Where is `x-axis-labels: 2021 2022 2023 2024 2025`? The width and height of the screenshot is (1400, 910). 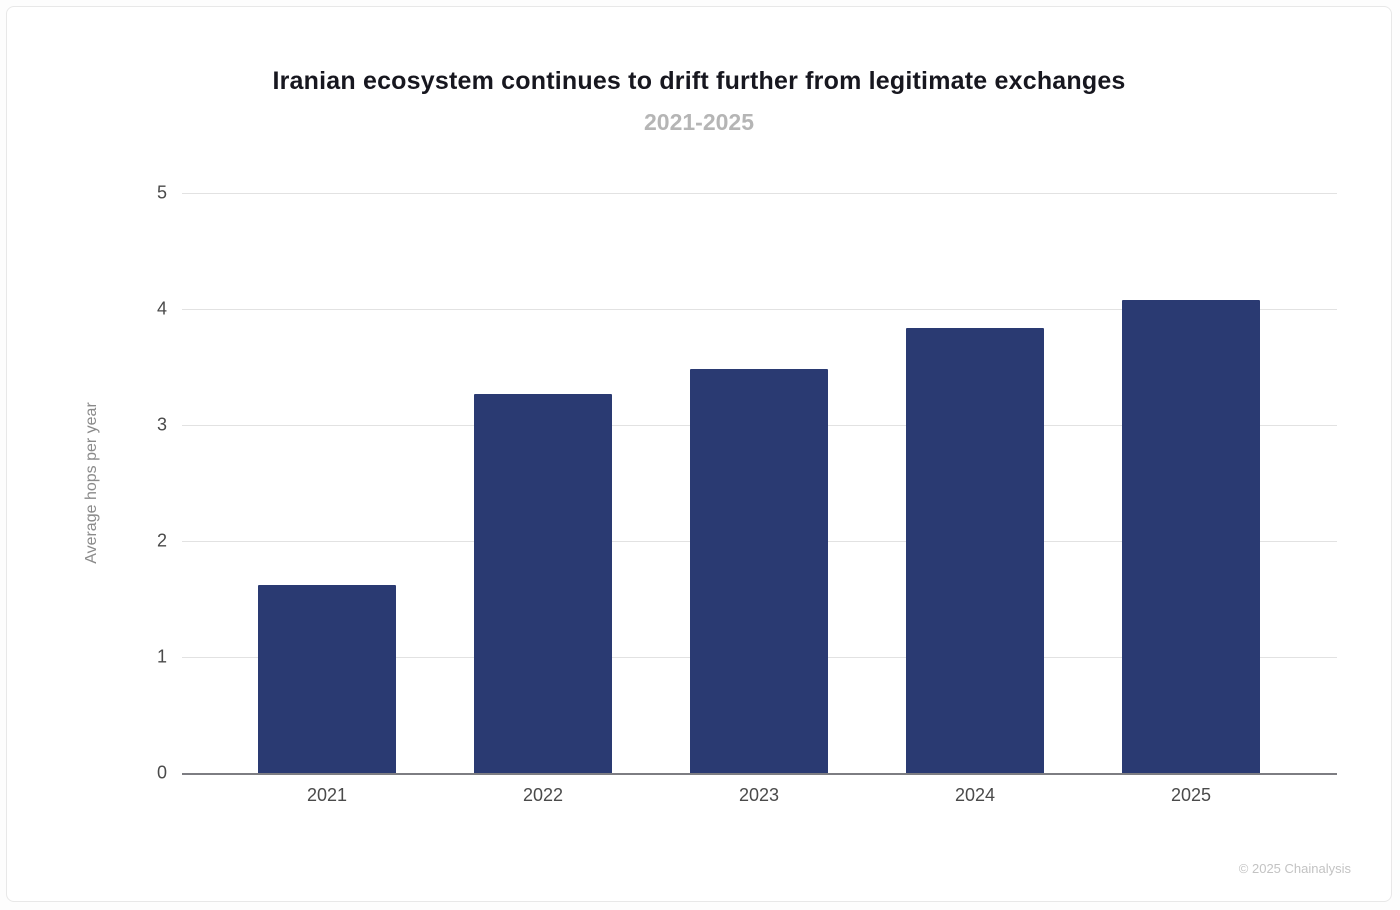
x-axis-labels: 2021 2022 2023 2024 2025 is located at coordinates (759, 795).